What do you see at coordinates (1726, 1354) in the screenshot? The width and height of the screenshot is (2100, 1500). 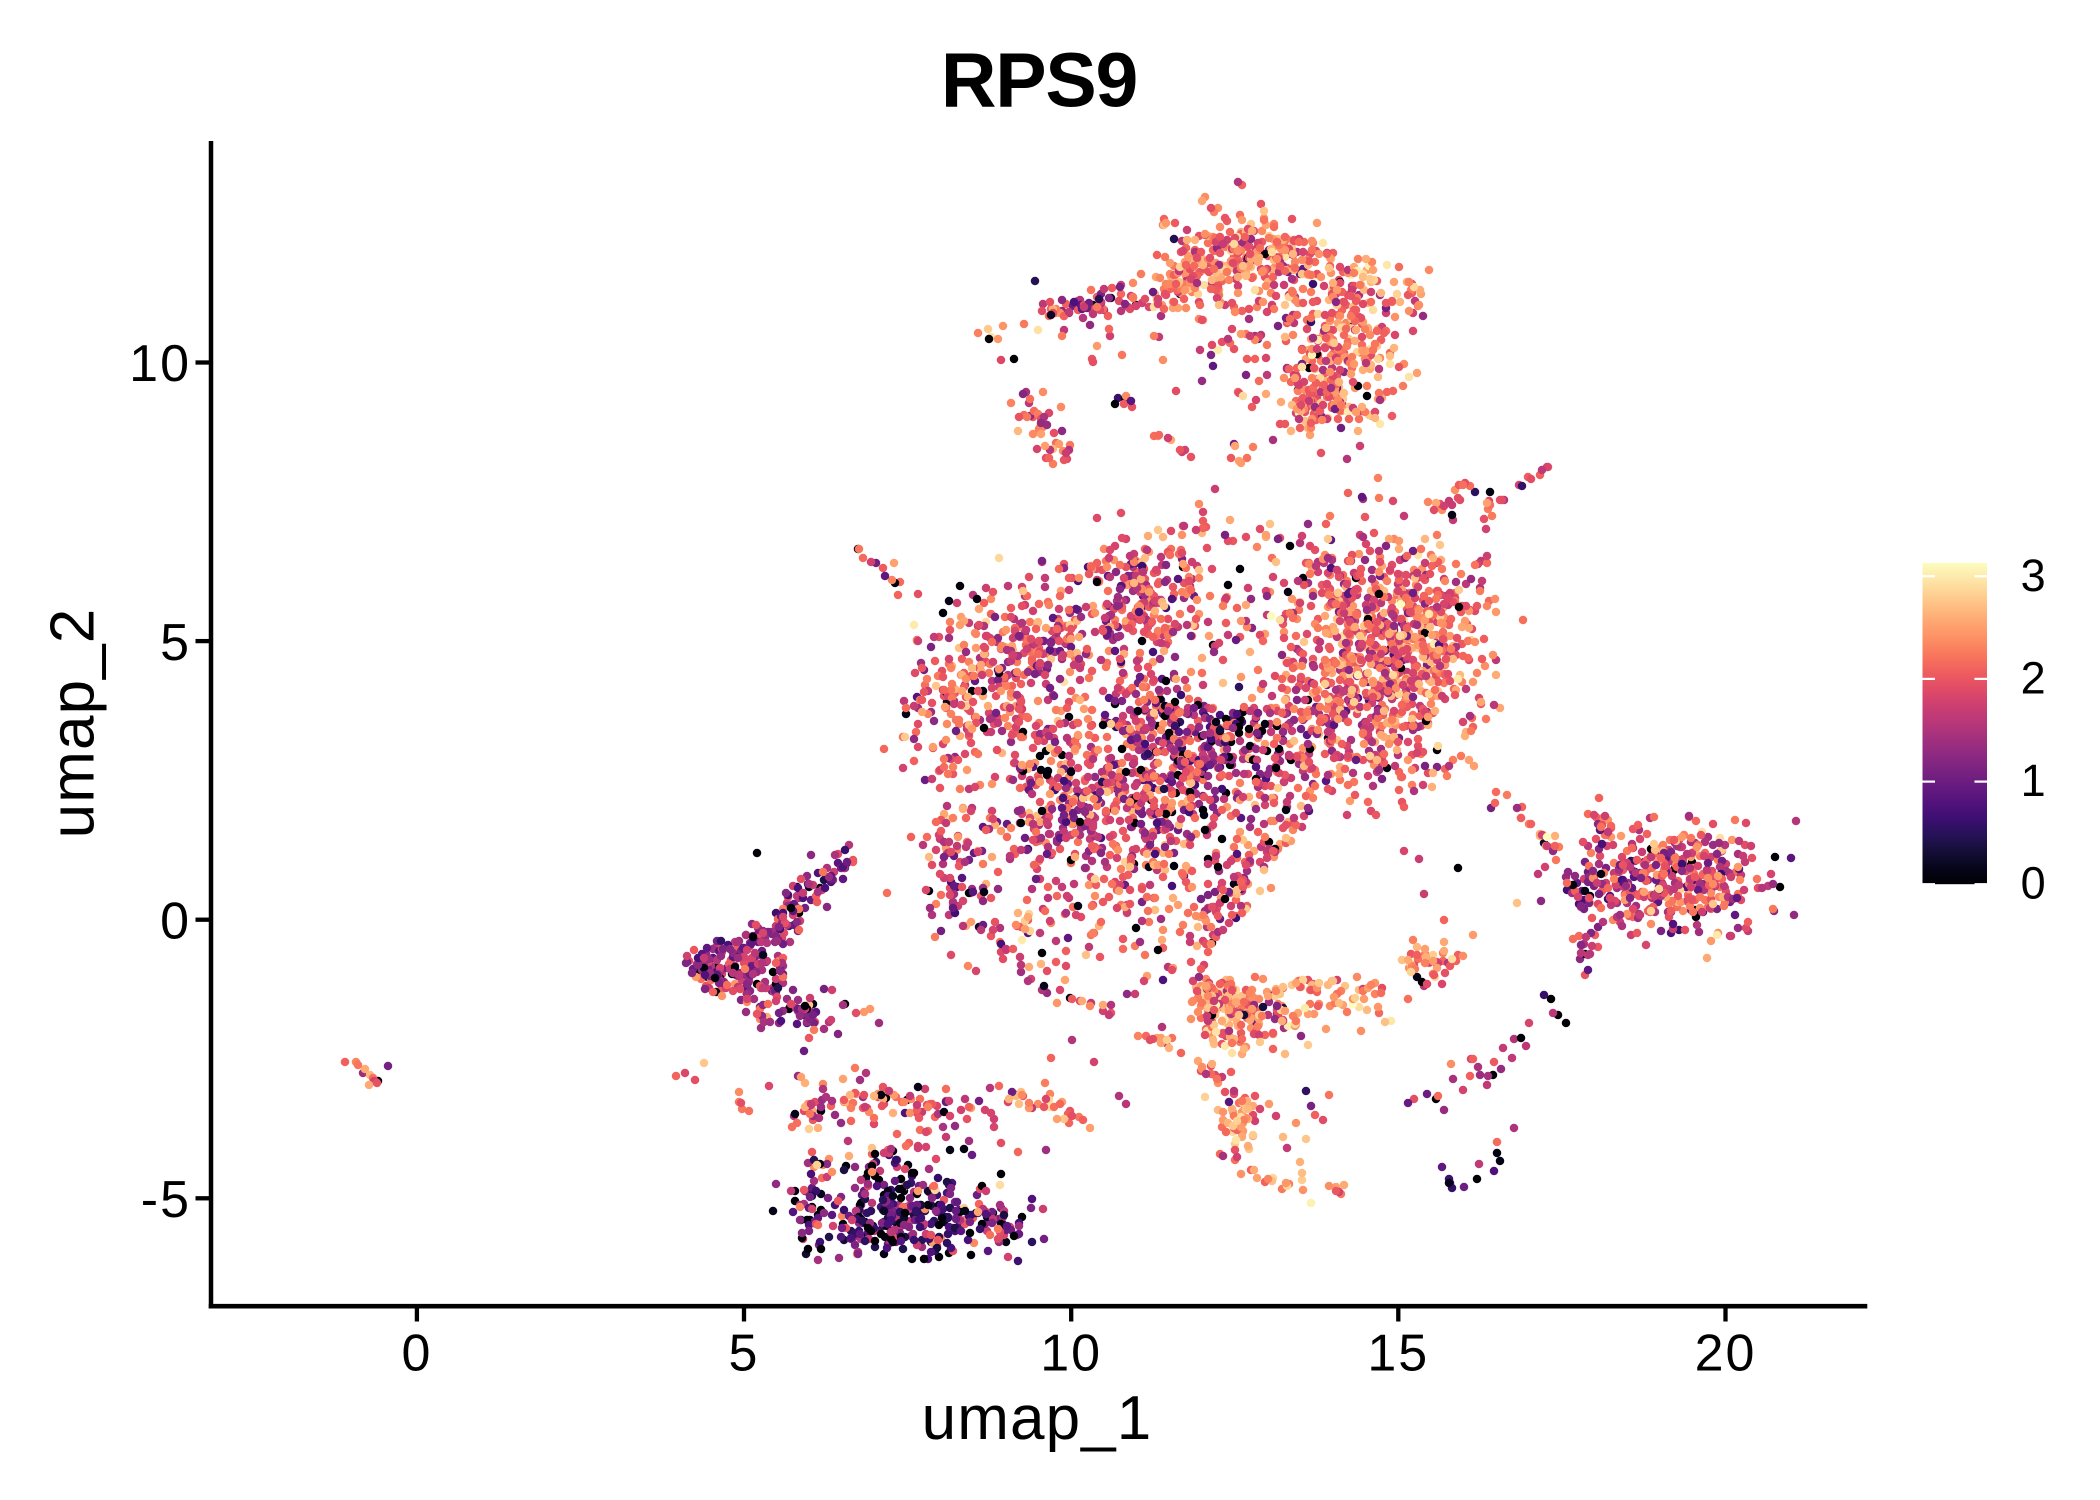 I see `svg-text: 20` at bounding box center [1726, 1354].